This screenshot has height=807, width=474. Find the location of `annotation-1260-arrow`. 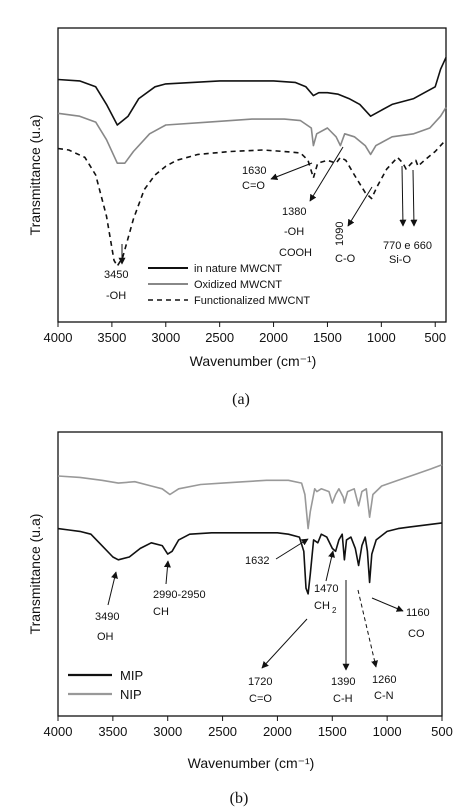

annotation-1260-arrow is located at coordinates (367, 628).